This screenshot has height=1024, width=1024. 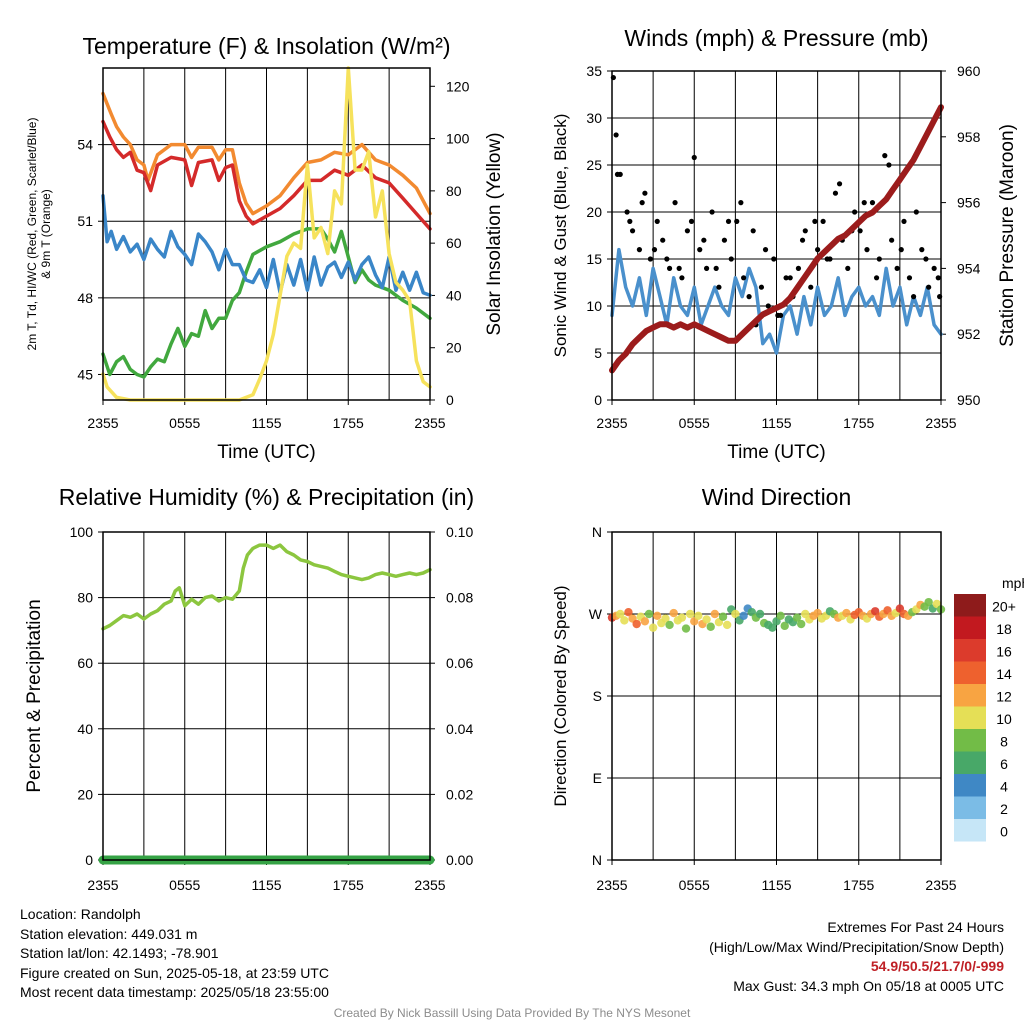 What do you see at coordinates (1004, 696) in the screenshot?
I see `legend-label: 12` at bounding box center [1004, 696].